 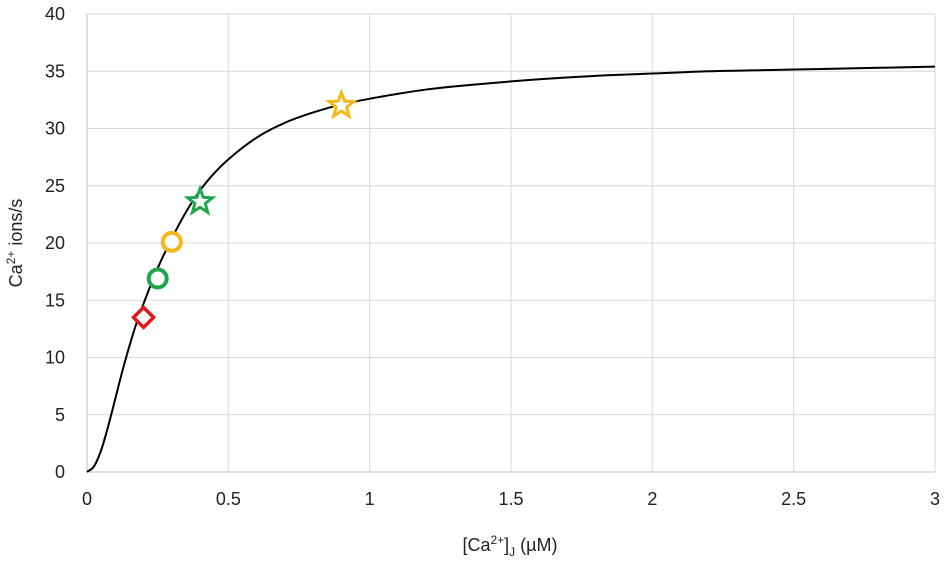 I want to click on x-tick-label: 1, so click(x=370, y=499).